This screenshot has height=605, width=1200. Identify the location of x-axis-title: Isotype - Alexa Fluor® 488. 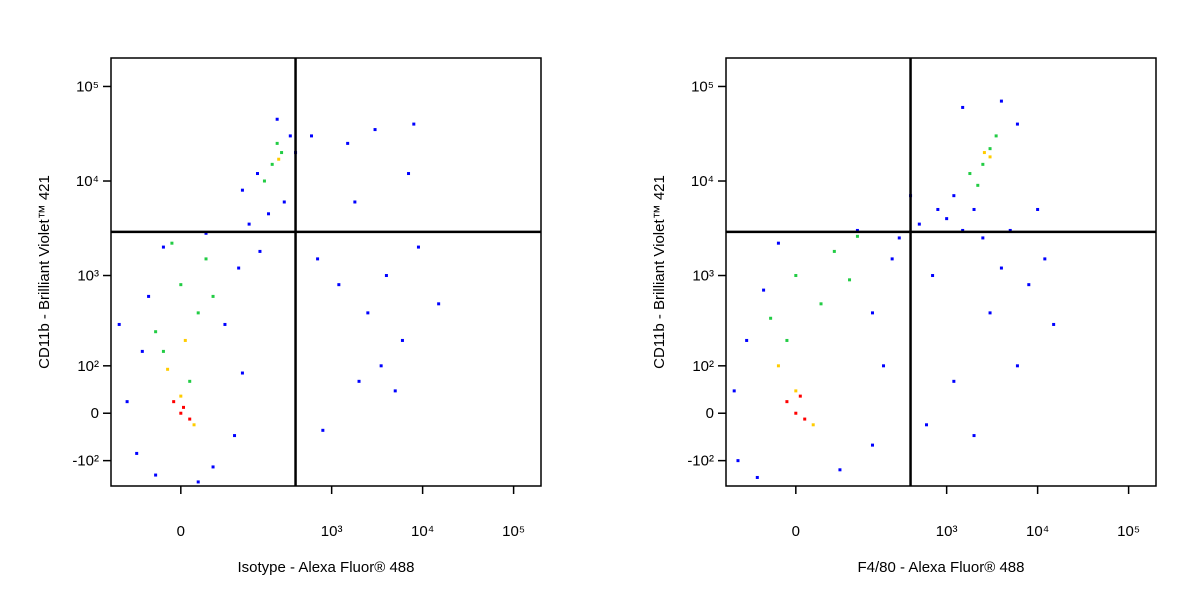
(326, 567).